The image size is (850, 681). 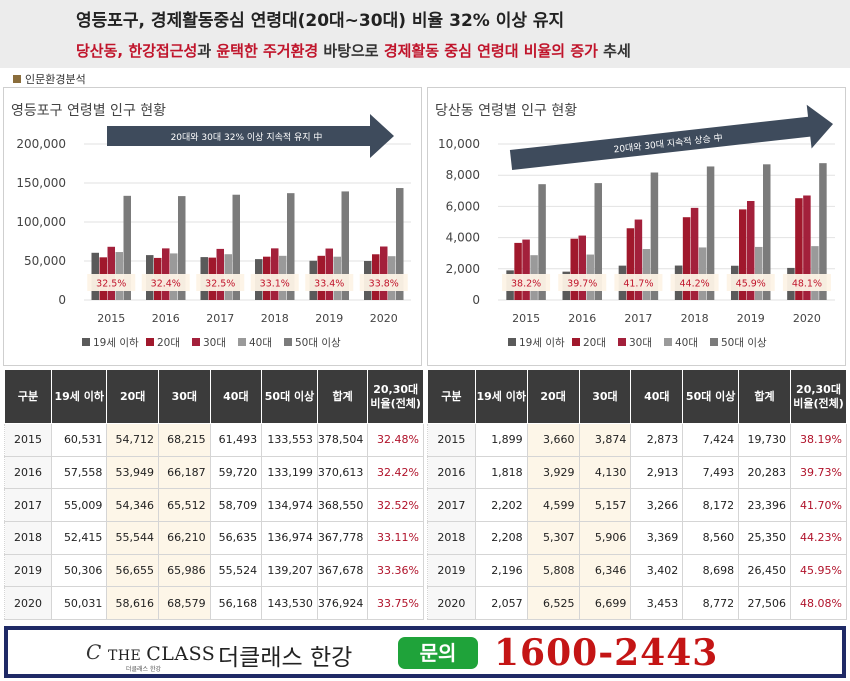 What do you see at coordinates (606, 653) in the screenshot?
I see `phone-number: 1600-2443` at bounding box center [606, 653].